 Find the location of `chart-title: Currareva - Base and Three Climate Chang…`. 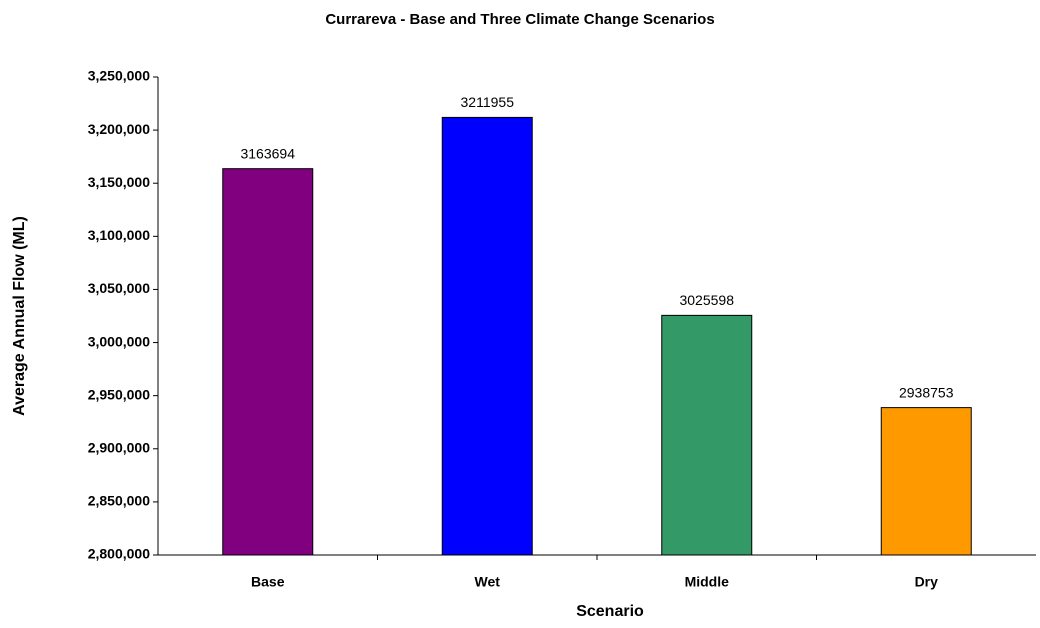

chart-title: Currareva - Base and Three Climate Chang… is located at coordinates (519, 19).